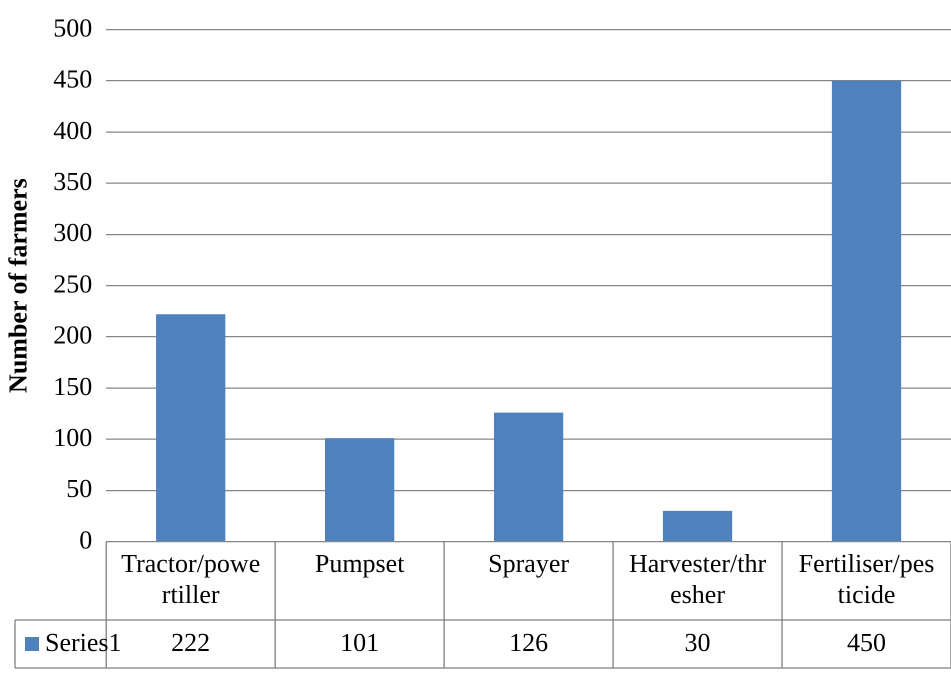 This screenshot has width=951, height=673. I want to click on y-tick-label: 50, so click(79, 489).